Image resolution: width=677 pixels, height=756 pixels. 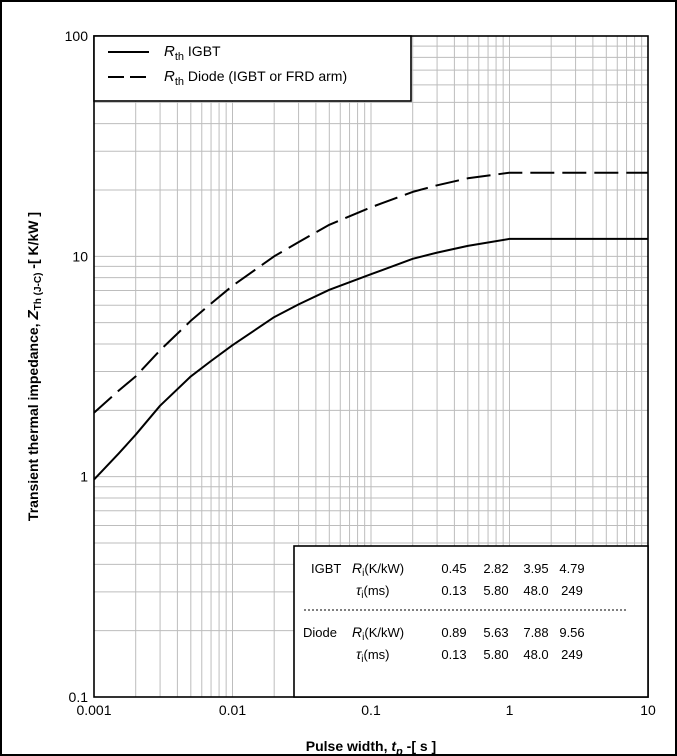 What do you see at coordinates (80, 256) in the screenshot?
I see `y-tick-label: 10` at bounding box center [80, 256].